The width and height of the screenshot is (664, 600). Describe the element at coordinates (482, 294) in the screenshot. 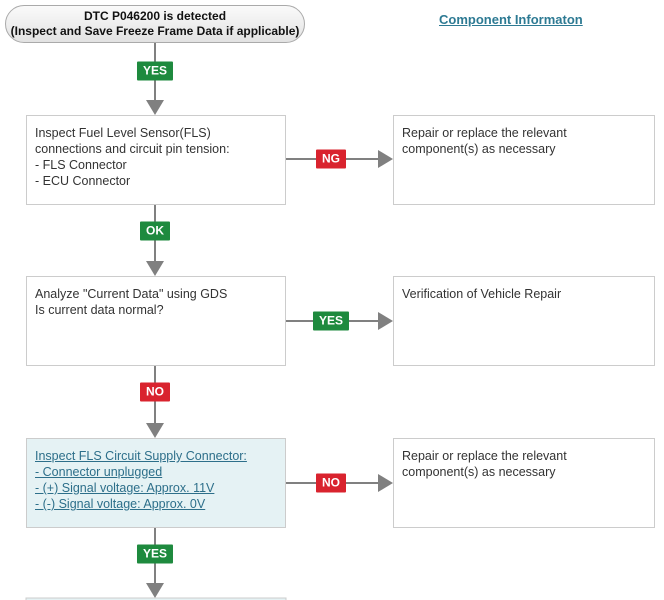

I see `box-line: Verification of Vehicle Repair` at that location.